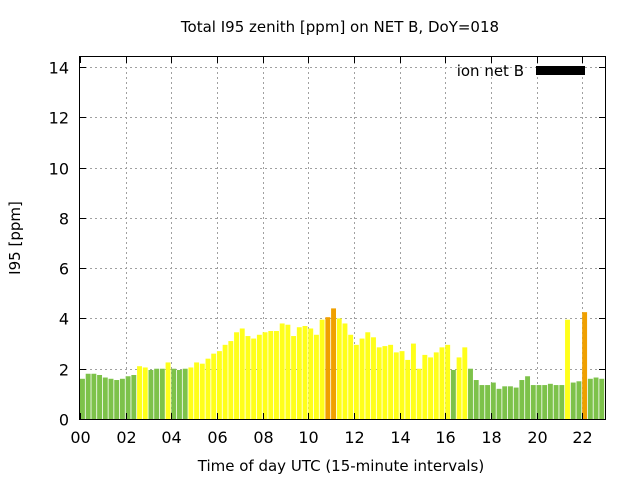 The width and height of the screenshot is (640, 480). I want to click on y-tick-label: 6, so click(64, 269).